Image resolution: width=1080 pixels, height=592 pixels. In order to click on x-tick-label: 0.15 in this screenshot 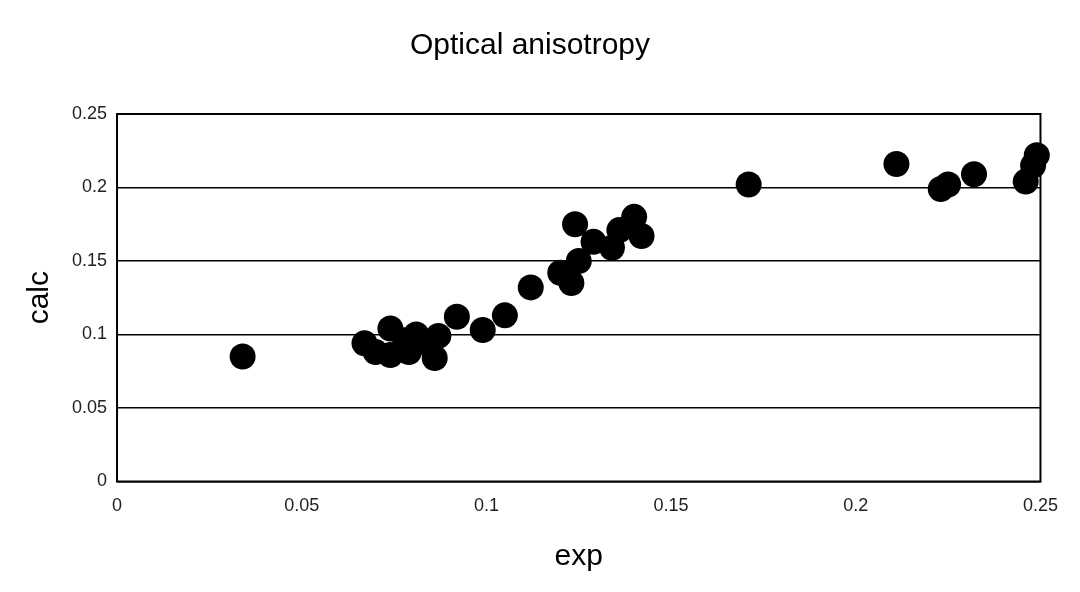, I will do `click(671, 505)`.